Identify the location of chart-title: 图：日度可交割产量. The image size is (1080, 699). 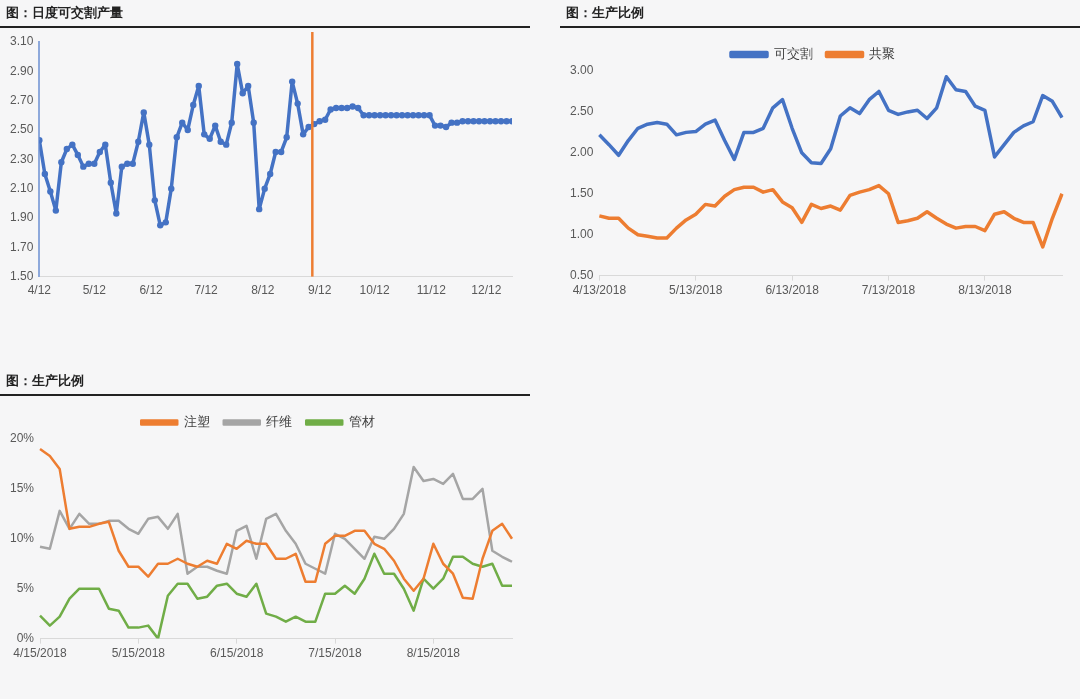
(265, 14).